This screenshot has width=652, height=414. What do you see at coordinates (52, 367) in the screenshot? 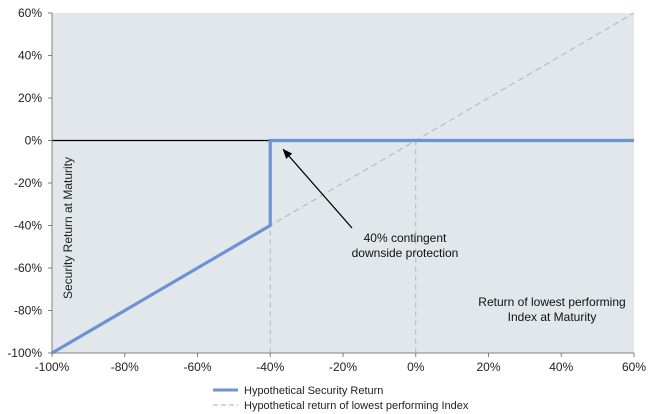
I see `x-tick-label: -100%` at bounding box center [52, 367].